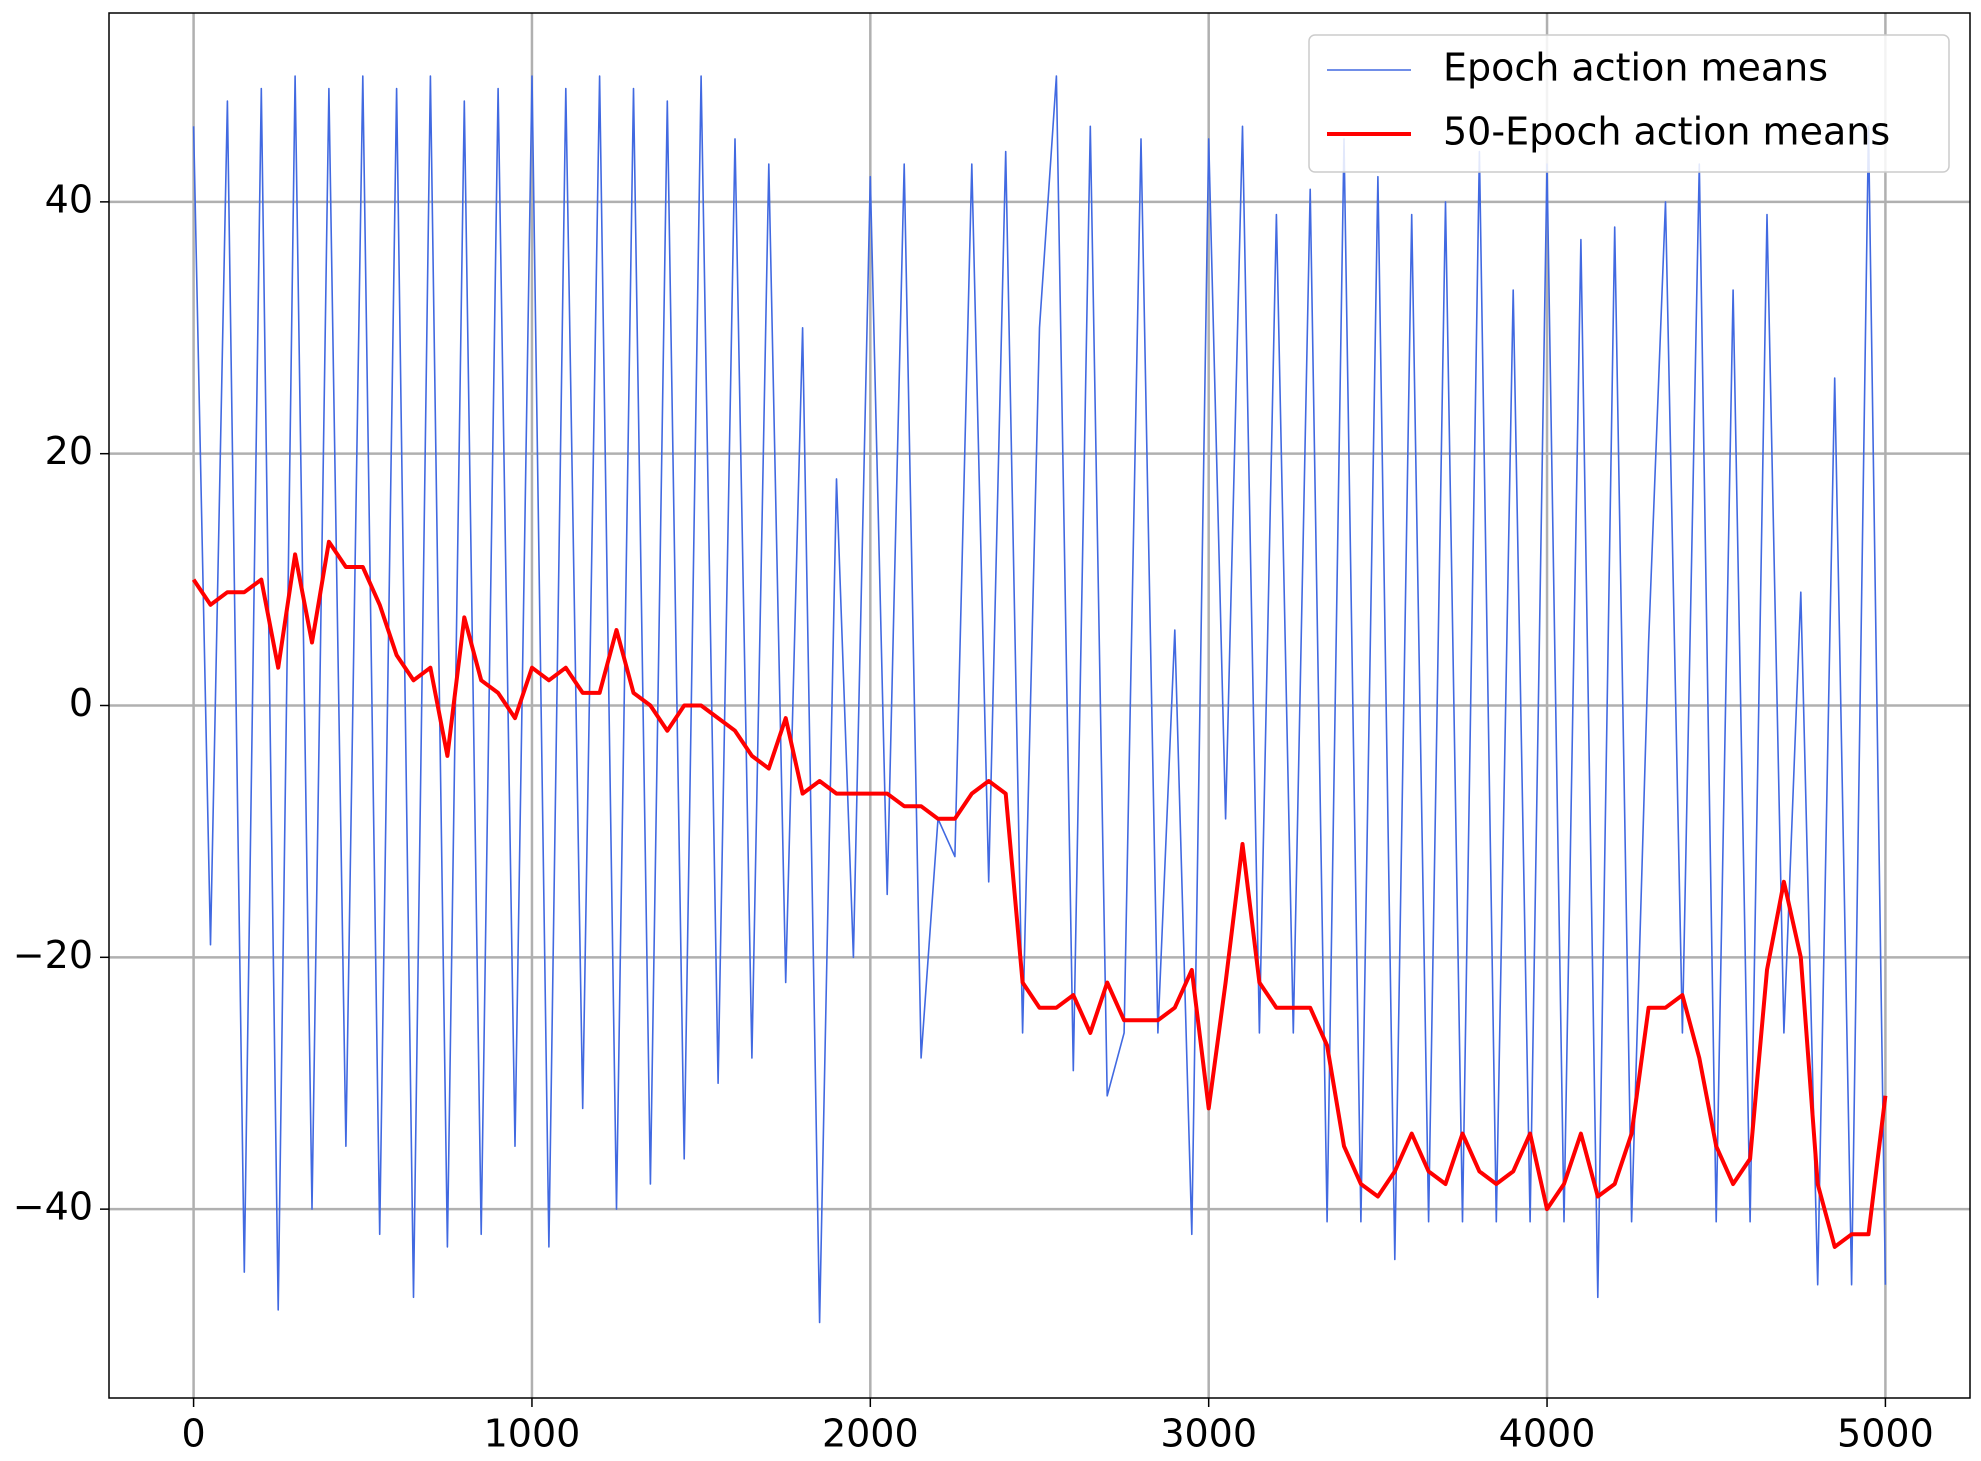 The height and width of the screenshot is (1461, 1981). I want to click on legend-box, so click(1629, 103).